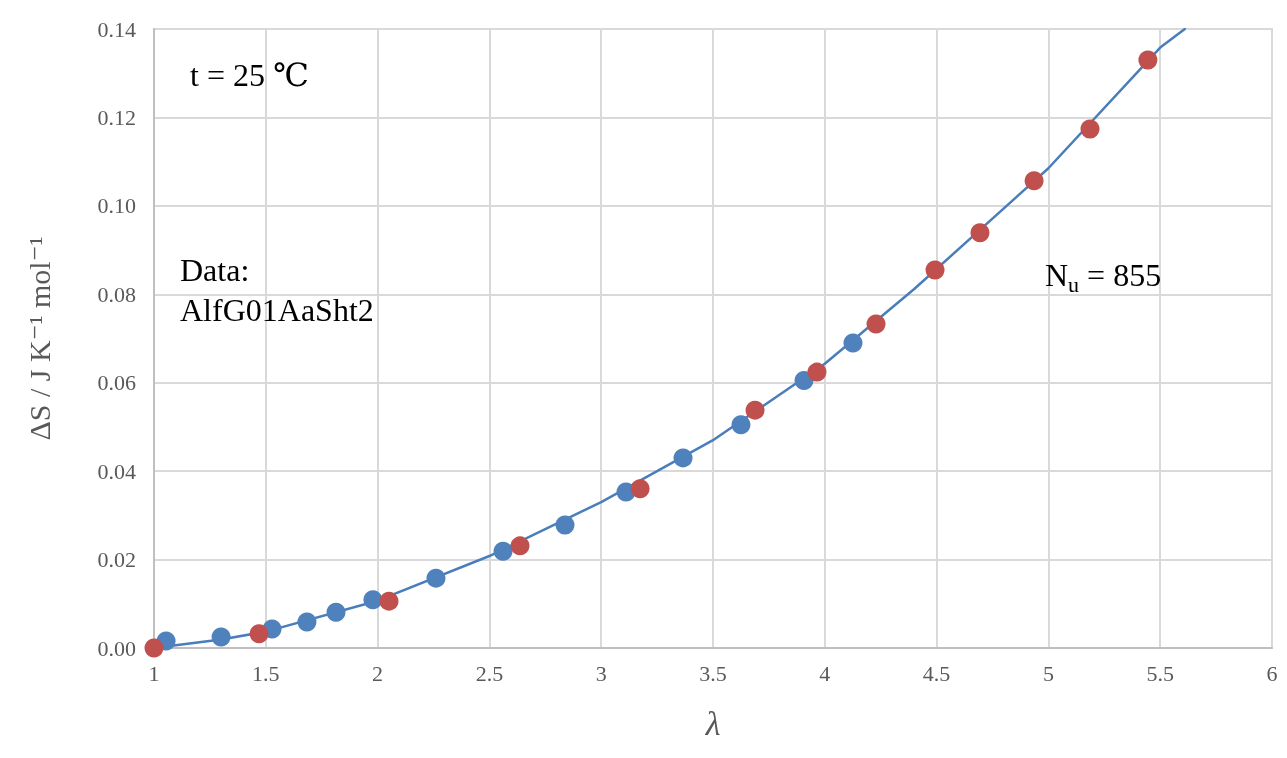 The image size is (1287, 758). I want to click on annotation: Data: AlfG01AaSht2, so click(277, 290).